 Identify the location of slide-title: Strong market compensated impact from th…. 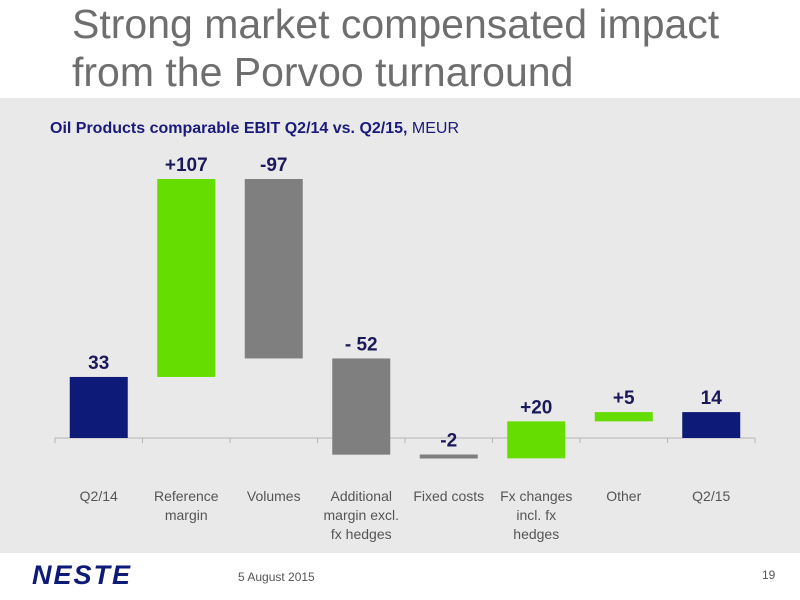
(432, 48).